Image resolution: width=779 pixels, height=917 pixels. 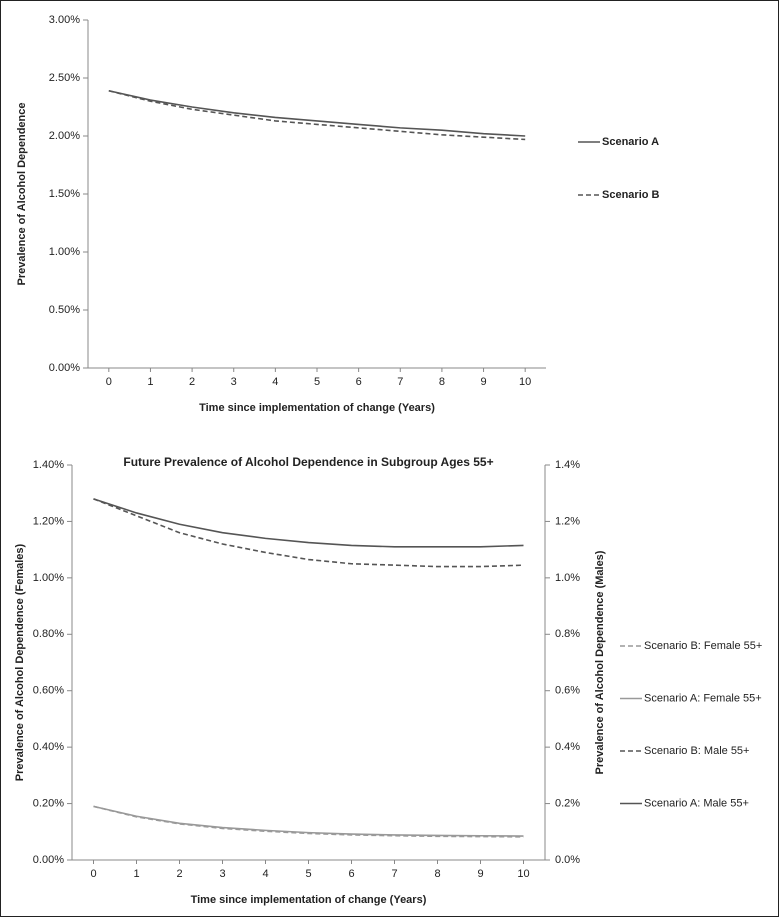 What do you see at coordinates (703, 646) in the screenshot?
I see `legend-label: Scenario B: Female 55+` at bounding box center [703, 646].